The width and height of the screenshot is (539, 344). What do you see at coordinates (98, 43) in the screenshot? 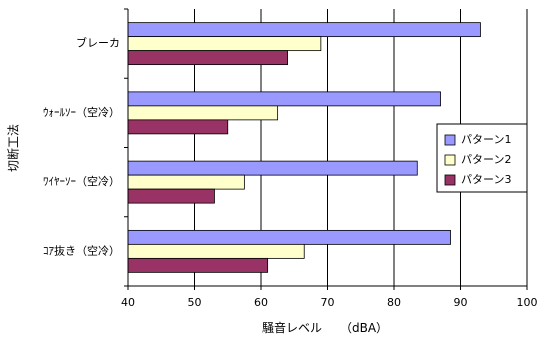
I see `category-label: ブレーカ` at bounding box center [98, 43].